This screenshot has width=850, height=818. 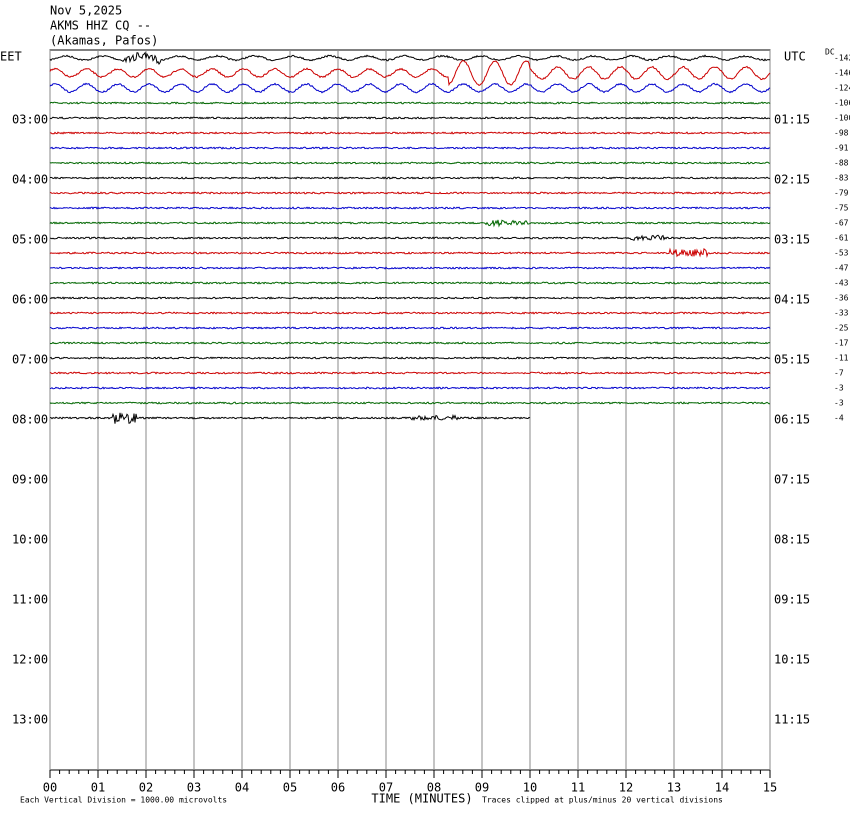 What do you see at coordinates (30, 240) in the screenshot?
I see `left-time-label: 05:00` at bounding box center [30, 240].